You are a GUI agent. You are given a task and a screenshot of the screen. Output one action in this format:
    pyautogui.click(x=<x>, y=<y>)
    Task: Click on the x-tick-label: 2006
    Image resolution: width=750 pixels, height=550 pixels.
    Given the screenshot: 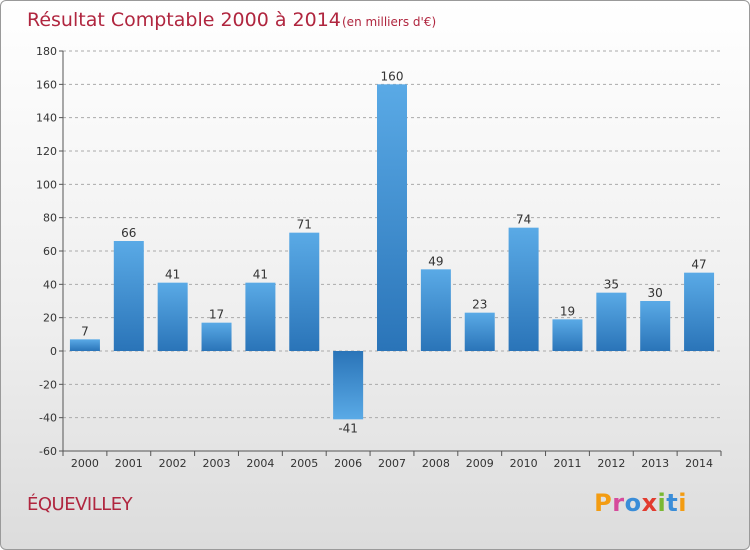 What is the action you would take?
    pyautogui.click(x=348, y=463)
    